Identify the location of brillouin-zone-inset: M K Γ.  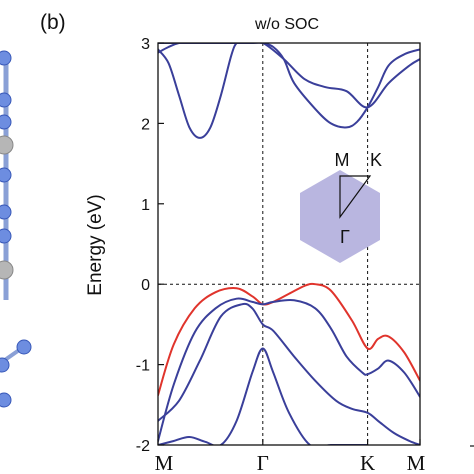
(341, 206).